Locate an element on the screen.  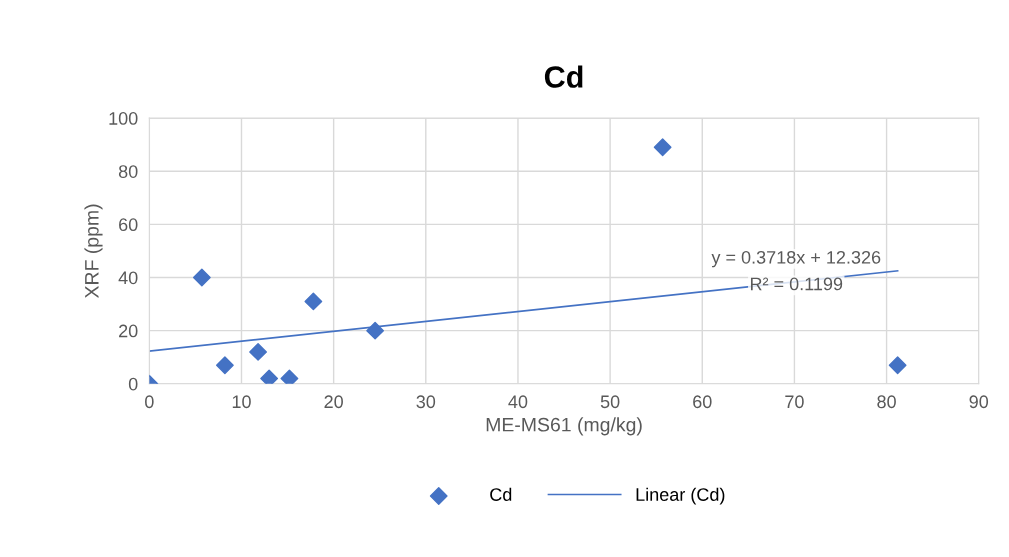
y-axis-title: XRF (ppm) is located at coordinates (93, 251).